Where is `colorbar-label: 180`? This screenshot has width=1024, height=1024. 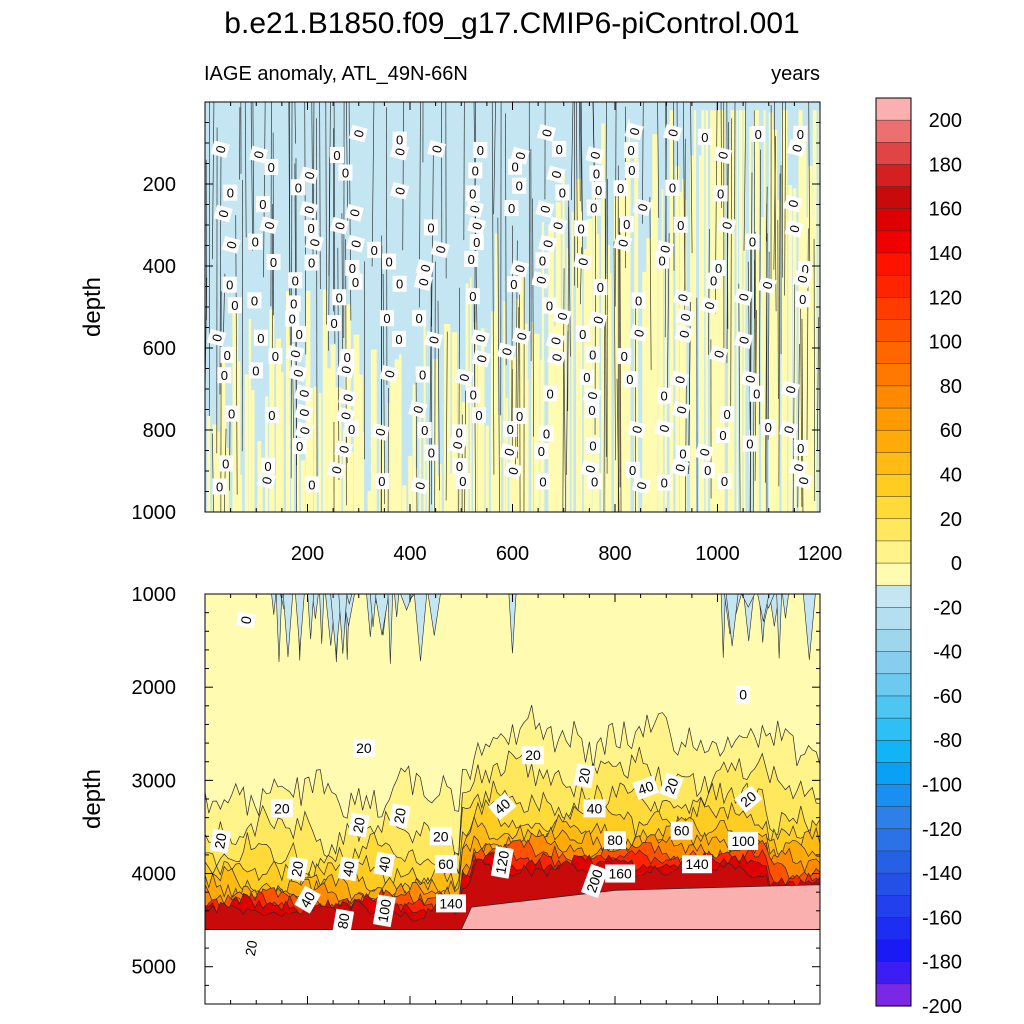
colorbar-label: 180 is located at coordinates (945, 165).